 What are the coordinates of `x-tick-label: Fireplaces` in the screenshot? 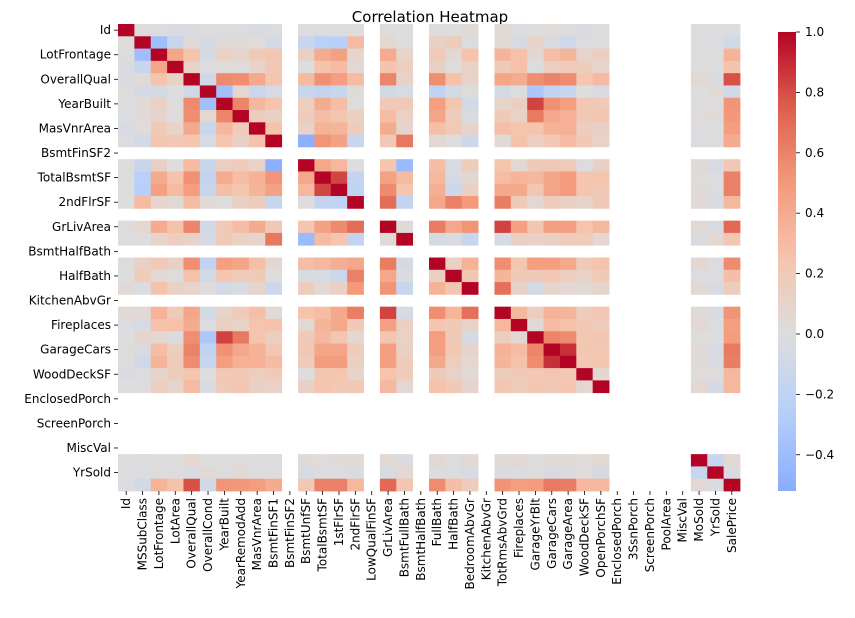 It's located at (519, 528).